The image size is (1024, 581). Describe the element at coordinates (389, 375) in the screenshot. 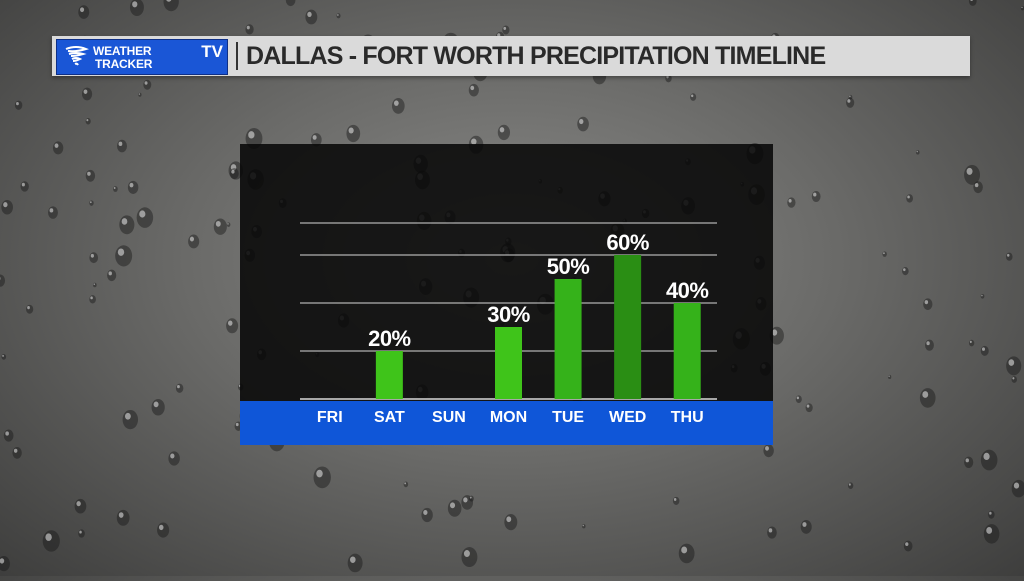

I see `bar-sat` at that location.